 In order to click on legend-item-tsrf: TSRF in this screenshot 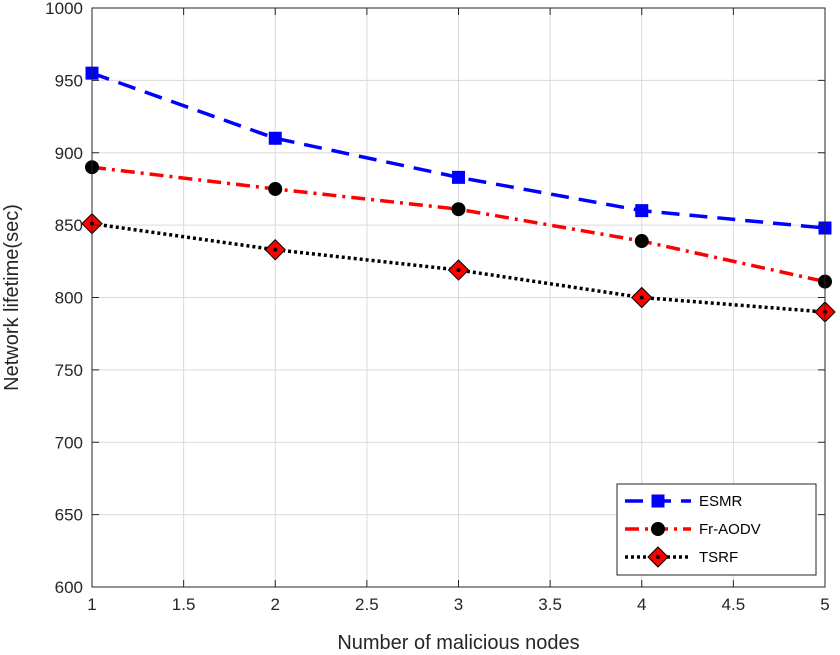, I will do `click(681, 557)`.